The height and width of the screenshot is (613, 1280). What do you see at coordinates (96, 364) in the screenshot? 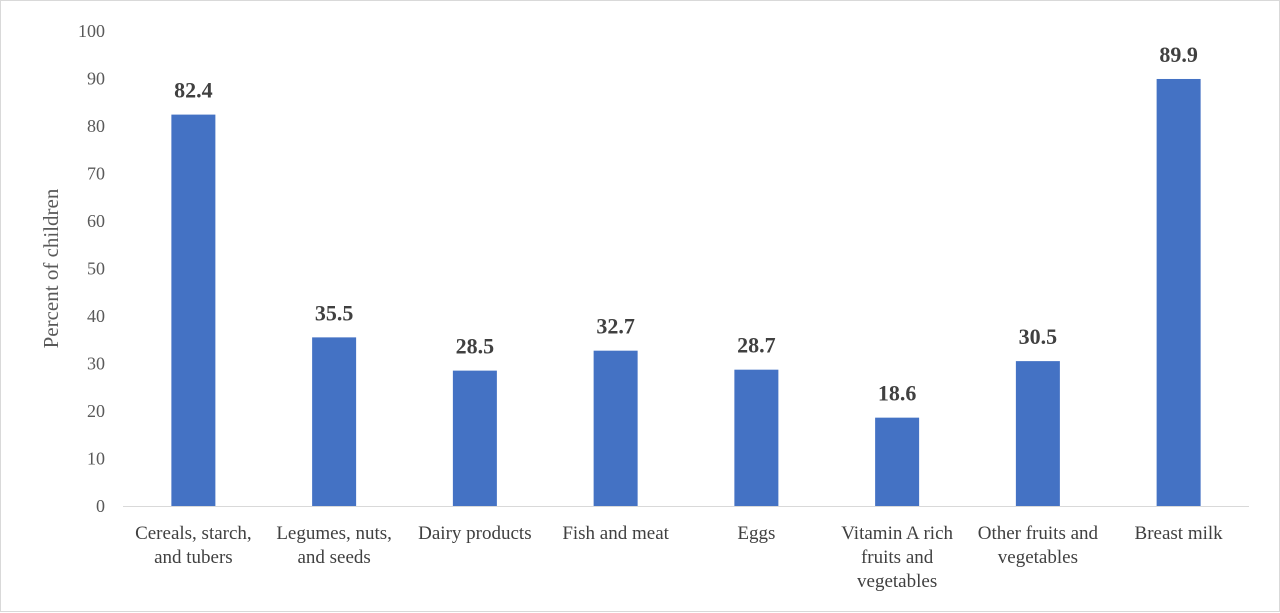
I see `y-tick-label: 30` at bounding box center [96, 364].